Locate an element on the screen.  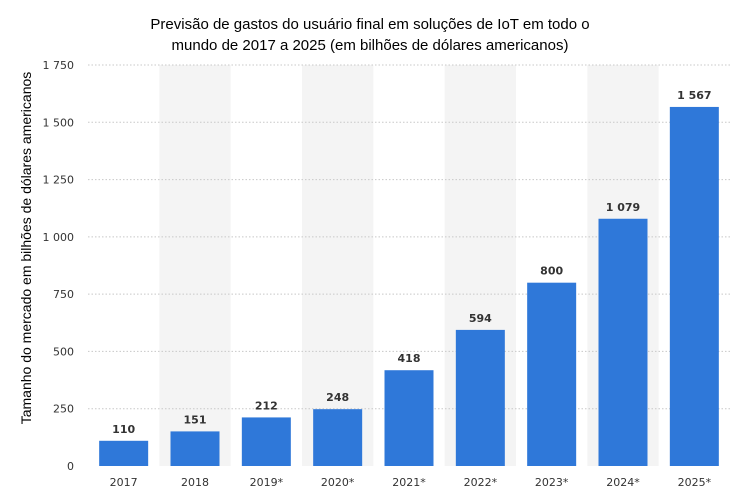
value-label-5: 594 is located at coordinates (480, 318).